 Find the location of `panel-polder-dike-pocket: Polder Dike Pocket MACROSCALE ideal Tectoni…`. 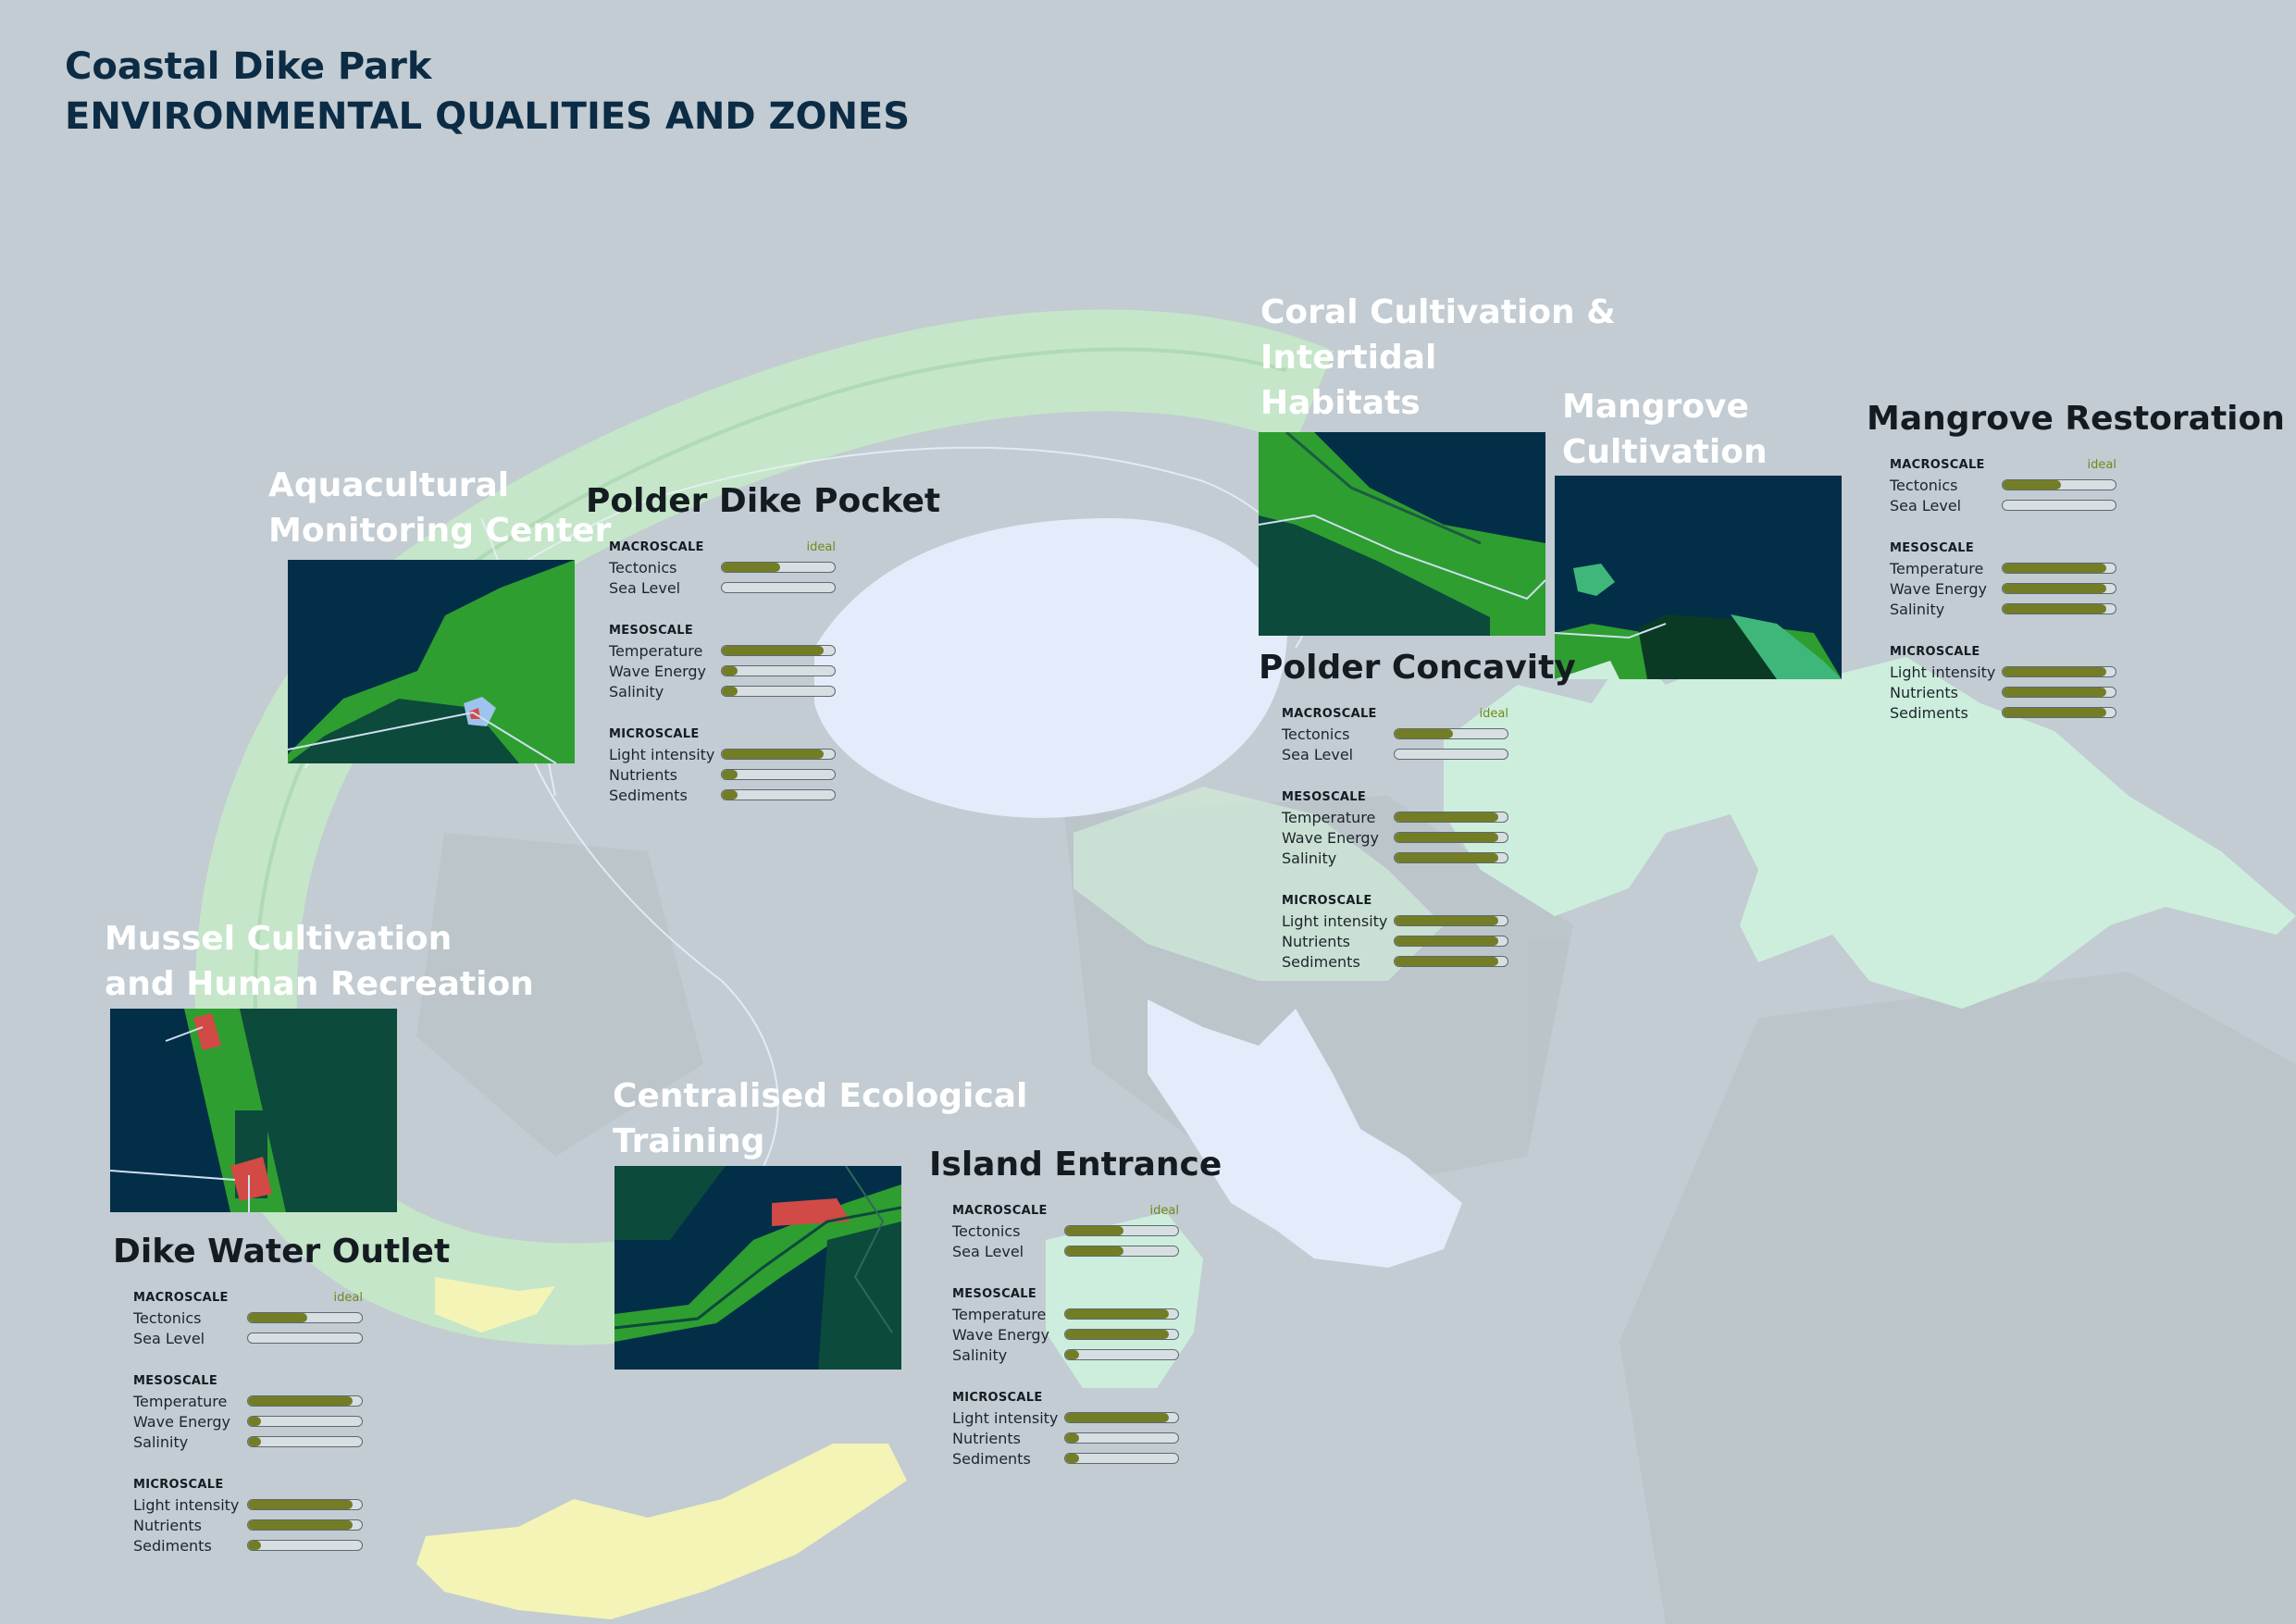

panel-polder-dike-pocket: Polder Dike Pocket MACROSCALE ideal Tectoni… is located at coordinates (763, 653).